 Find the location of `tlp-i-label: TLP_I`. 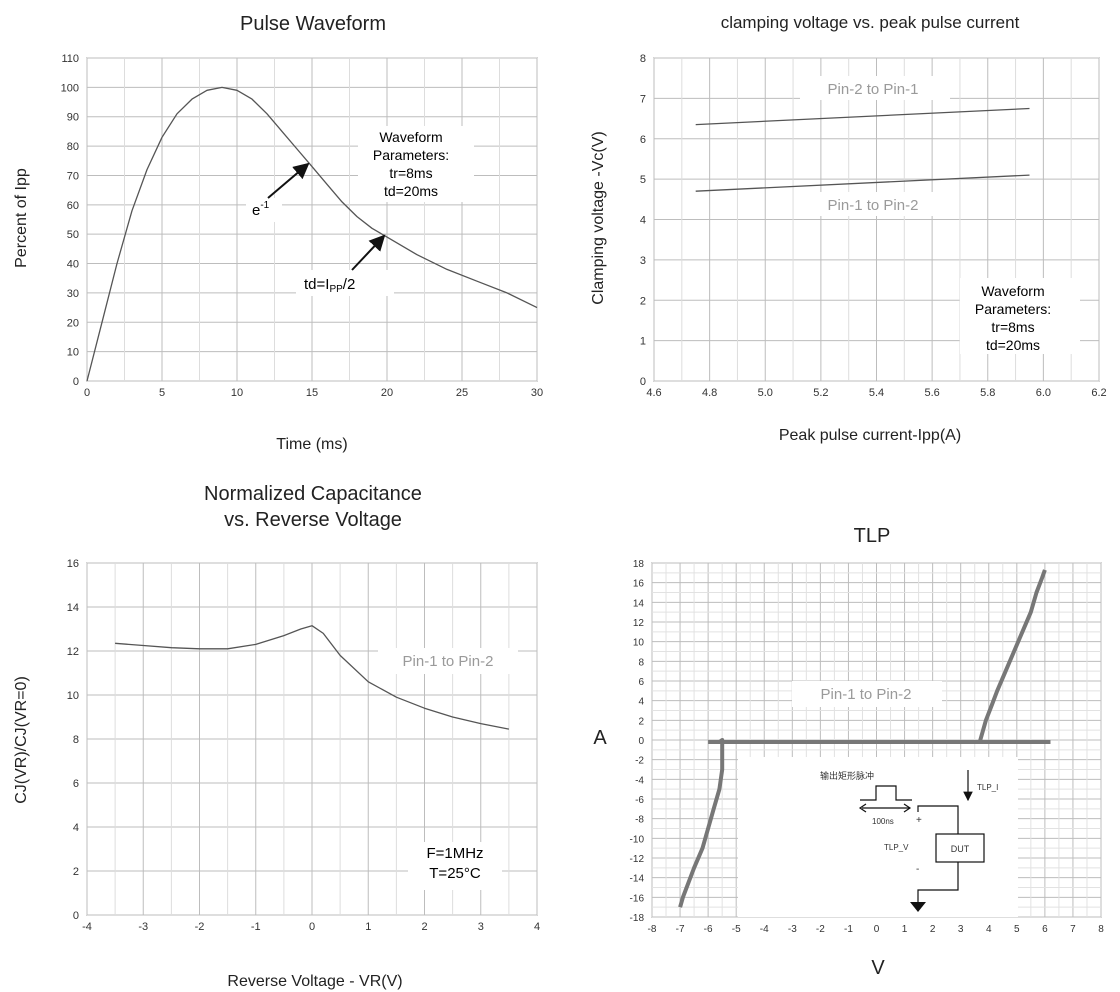

tlp-i-label: TLP_I is located at coordinates (987, 787).